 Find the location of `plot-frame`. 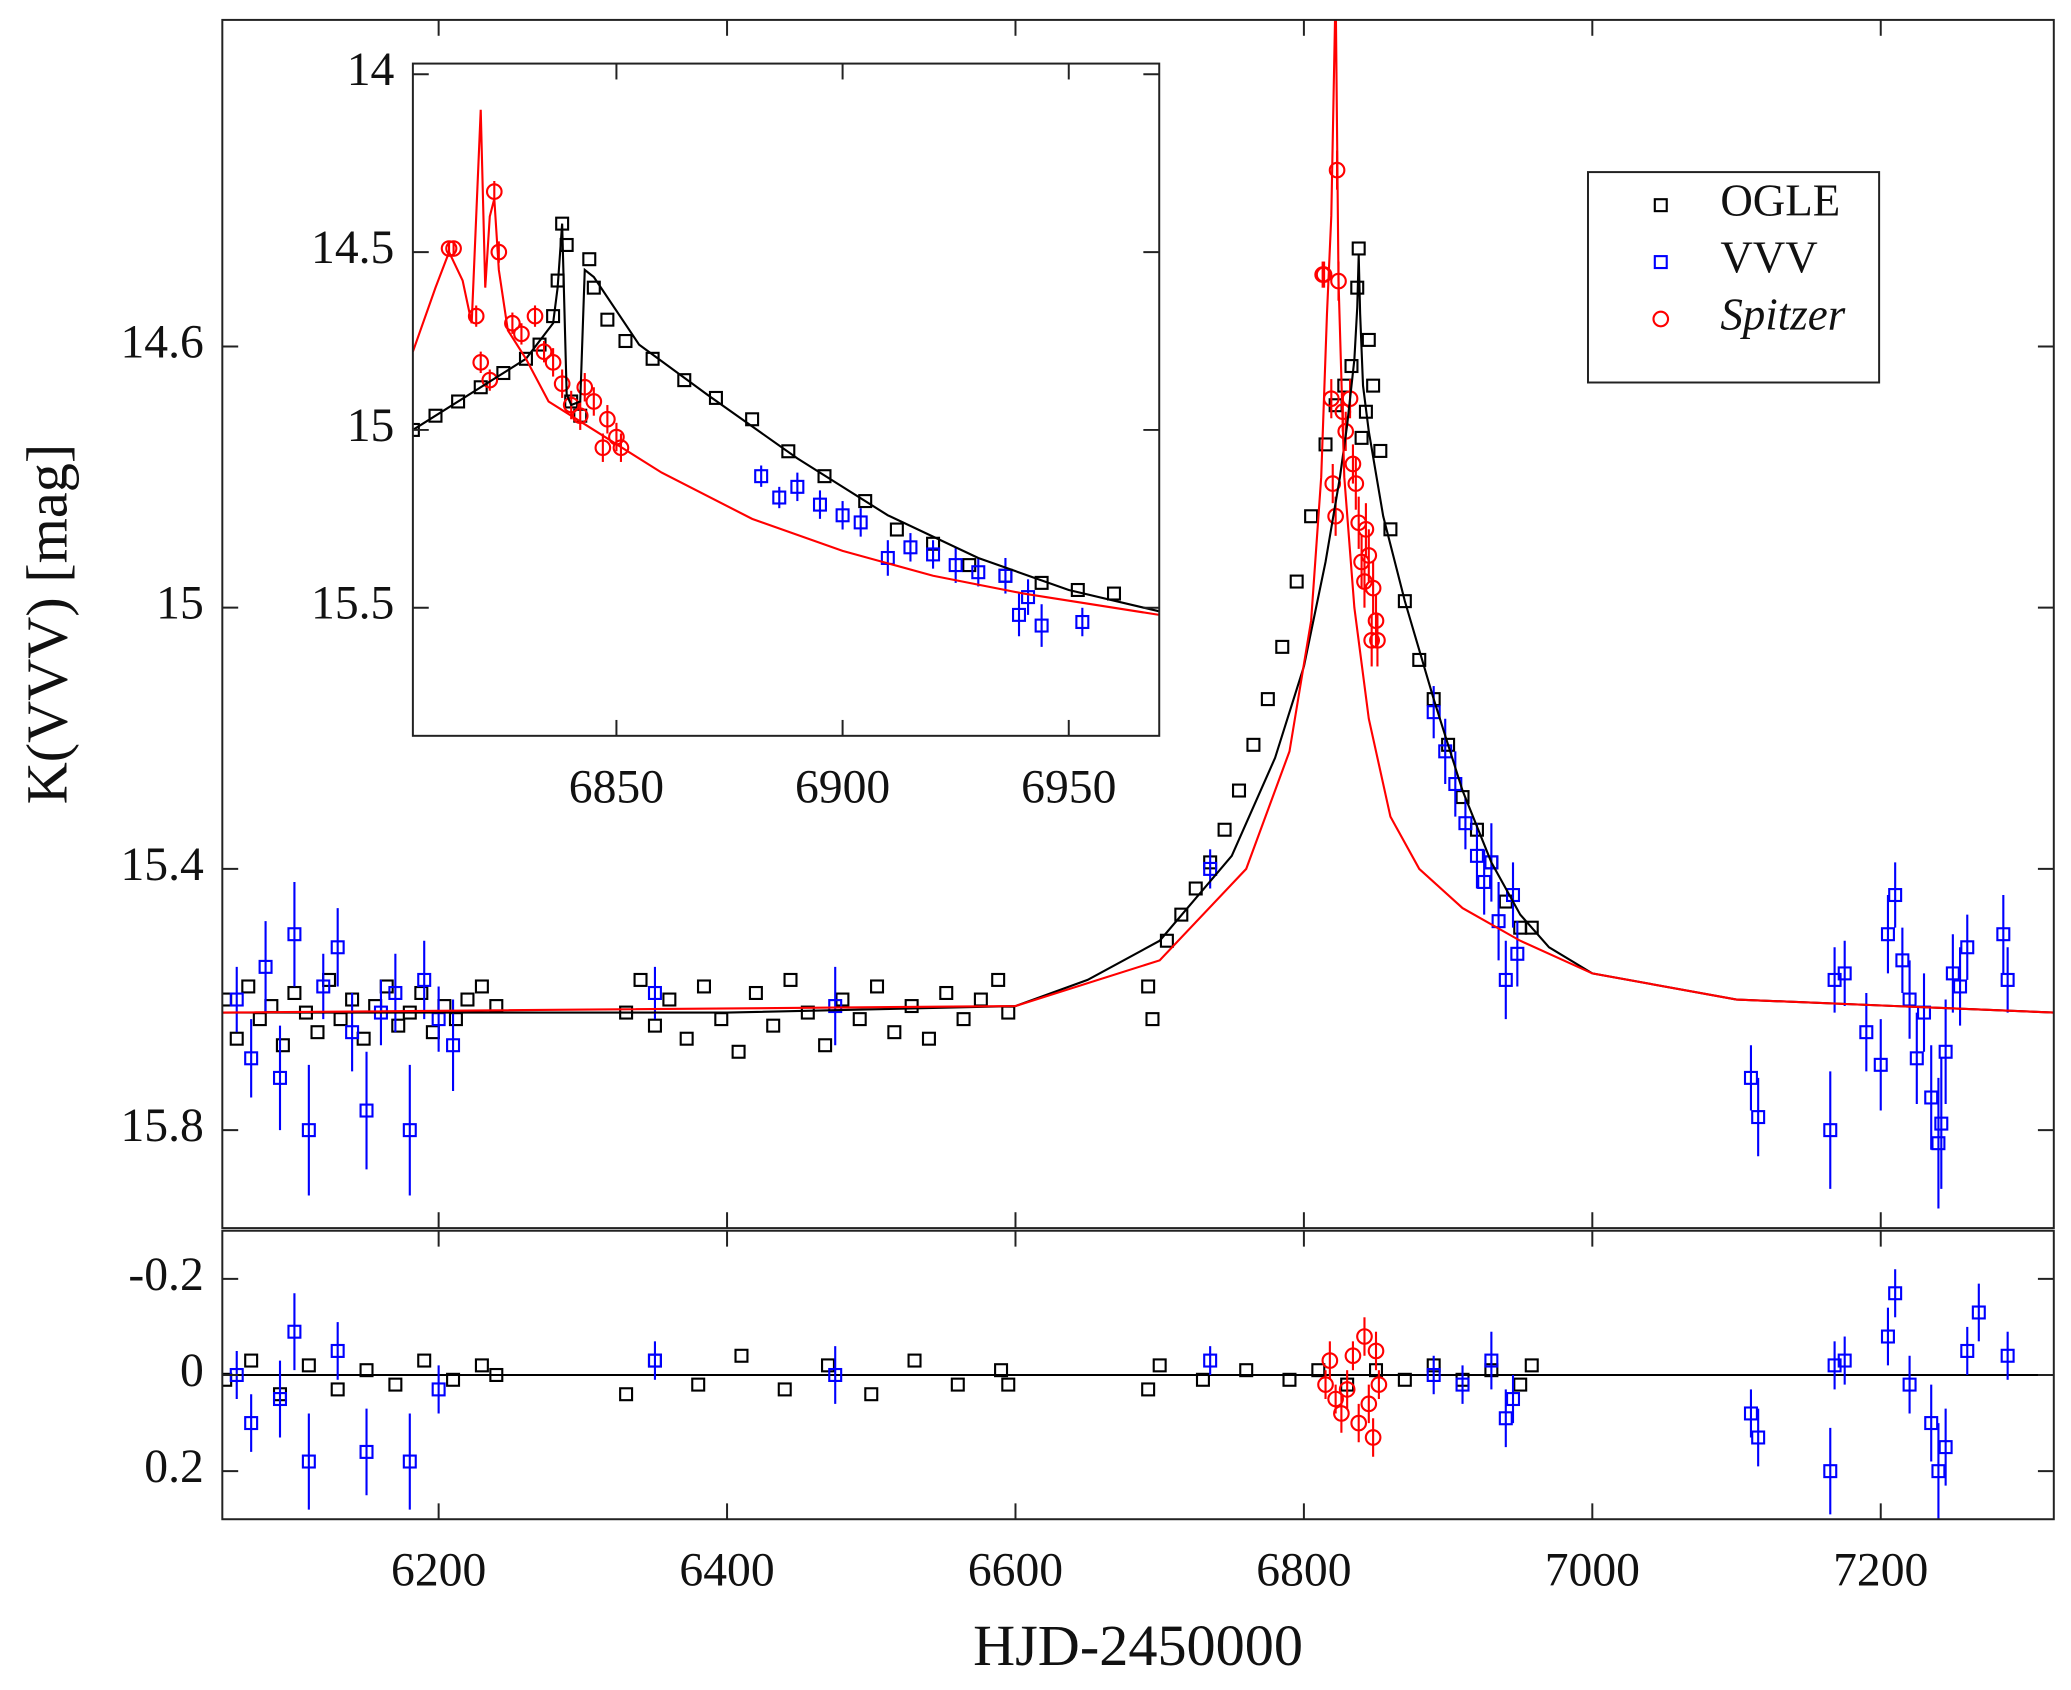

plot-frame is located at coordinates (786, 399).